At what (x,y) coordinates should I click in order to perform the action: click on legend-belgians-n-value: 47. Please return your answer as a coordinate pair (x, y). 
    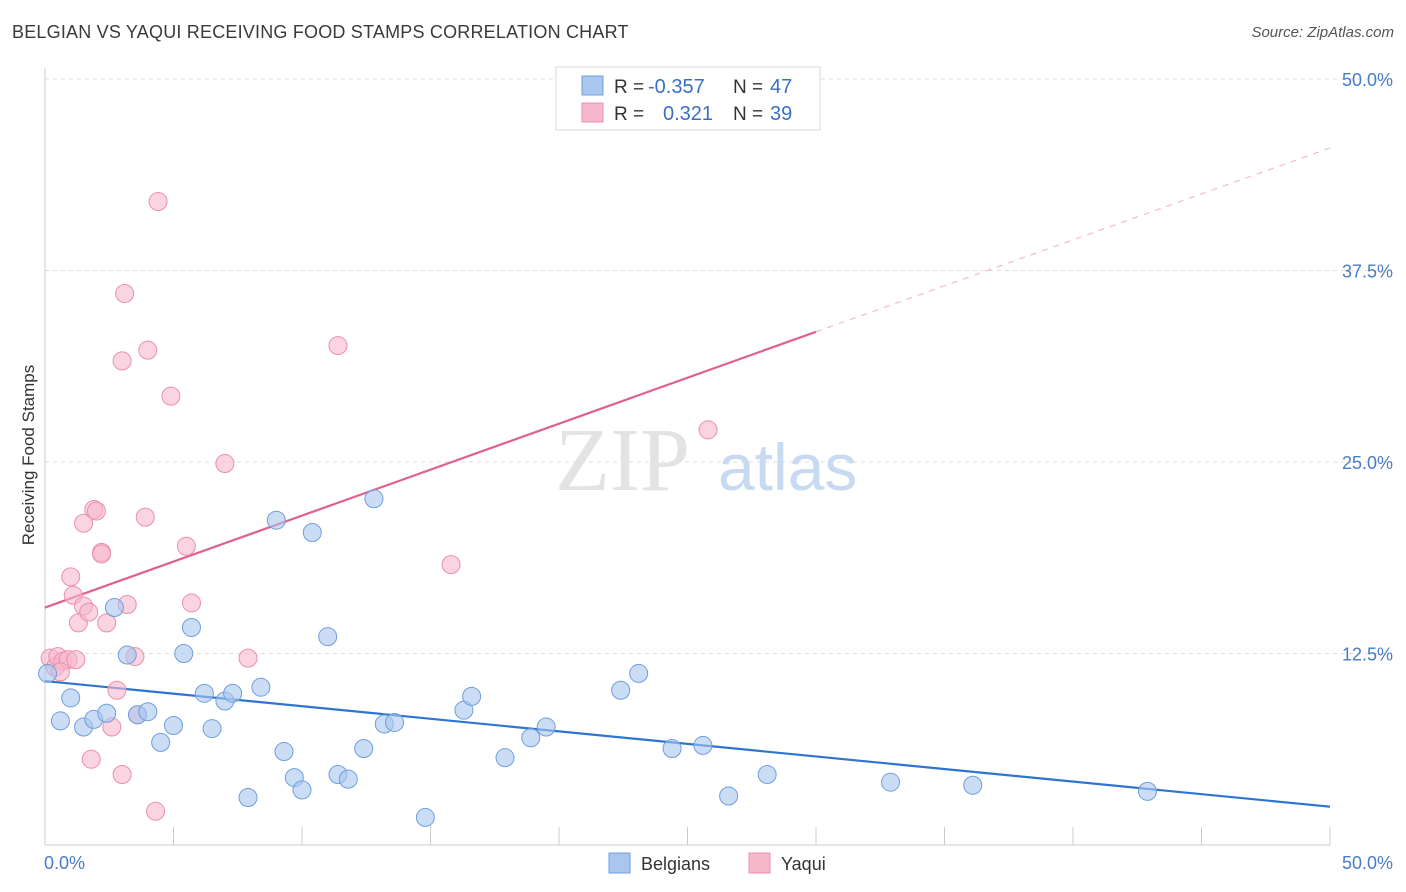
    Looking at the image, I should click on (781, 87).